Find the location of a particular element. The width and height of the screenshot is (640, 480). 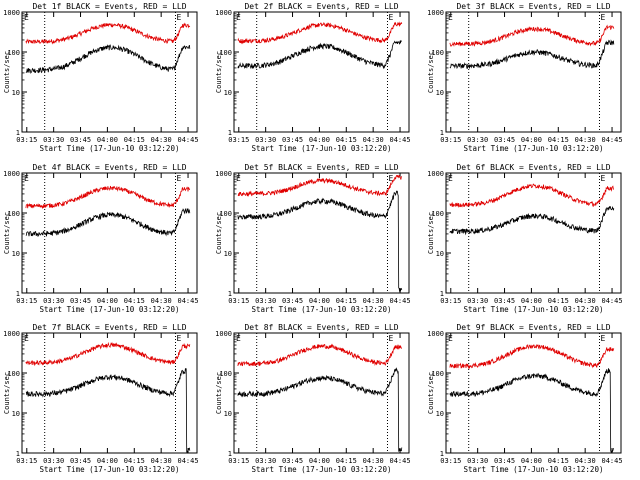

panel-title: Det 5f BLACK = Events, RED = LLD is located at coordinates (321, 167).